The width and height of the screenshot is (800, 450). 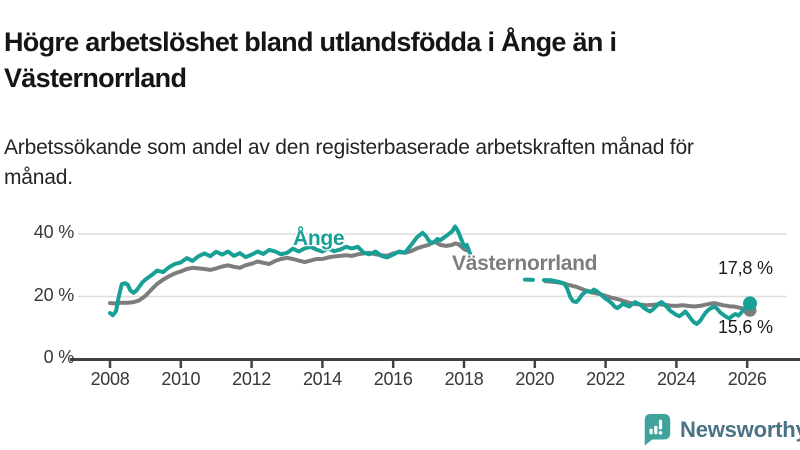 I want to click on newsworthy-branding: Newsworthy, so click(x=721, y=429).